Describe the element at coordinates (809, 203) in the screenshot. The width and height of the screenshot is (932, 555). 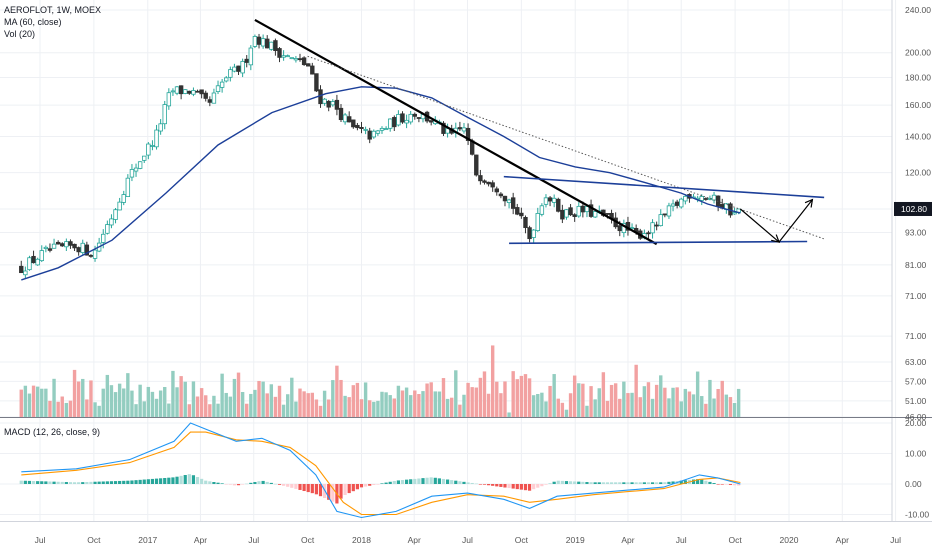
I see `projection-arrowhead-up` at that location.